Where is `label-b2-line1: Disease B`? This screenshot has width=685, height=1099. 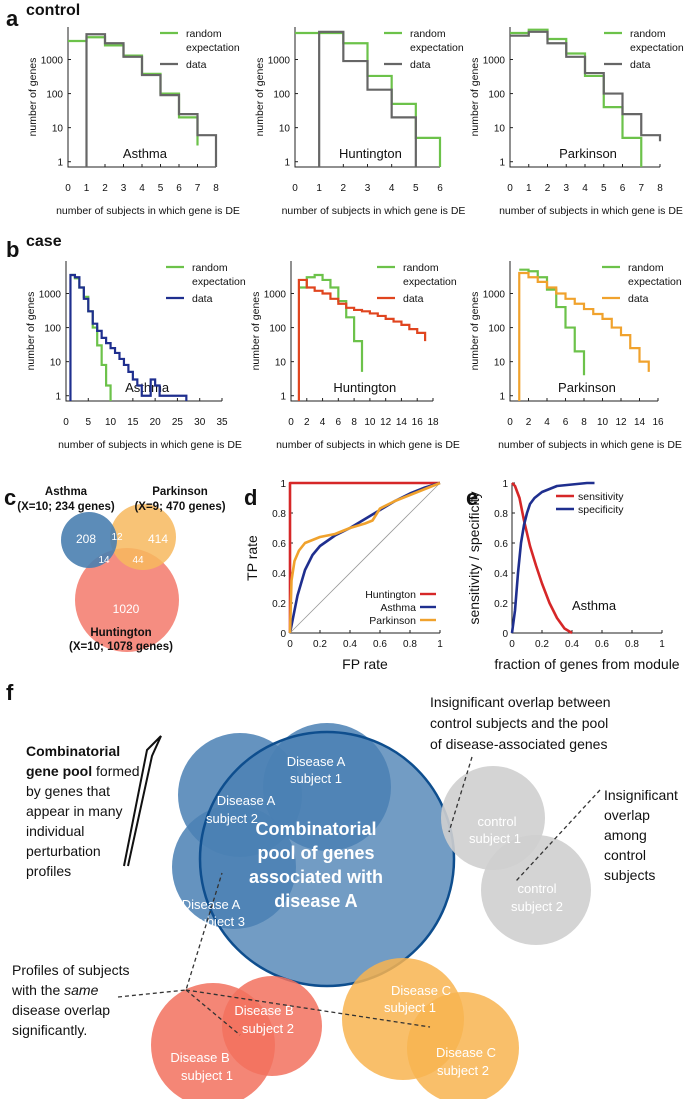
label-b2-line1: Disease B is located at coordinates (263, 1010).